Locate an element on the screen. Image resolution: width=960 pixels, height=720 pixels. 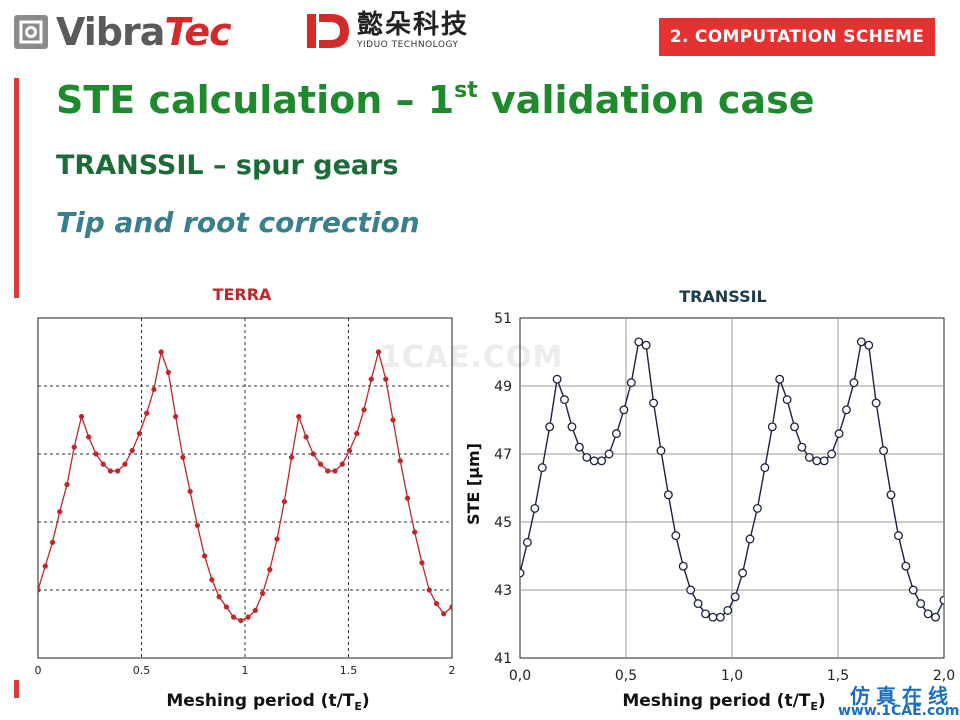
transsil-x-tick-label: 1,5 is located at coordinates (838, 676).